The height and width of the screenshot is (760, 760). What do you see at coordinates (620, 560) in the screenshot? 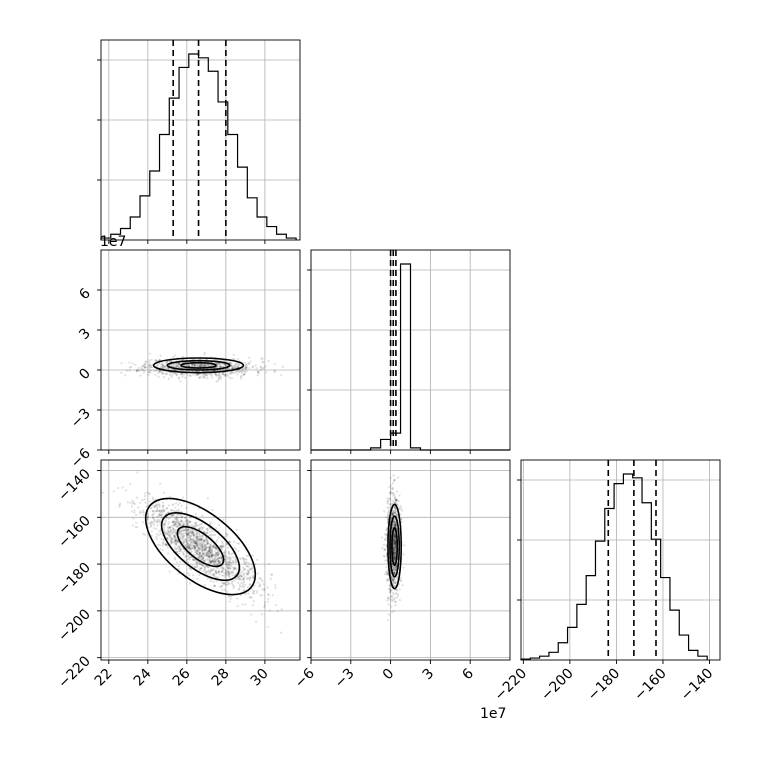
I see `axes-frame` at bounding box center [620, 560].